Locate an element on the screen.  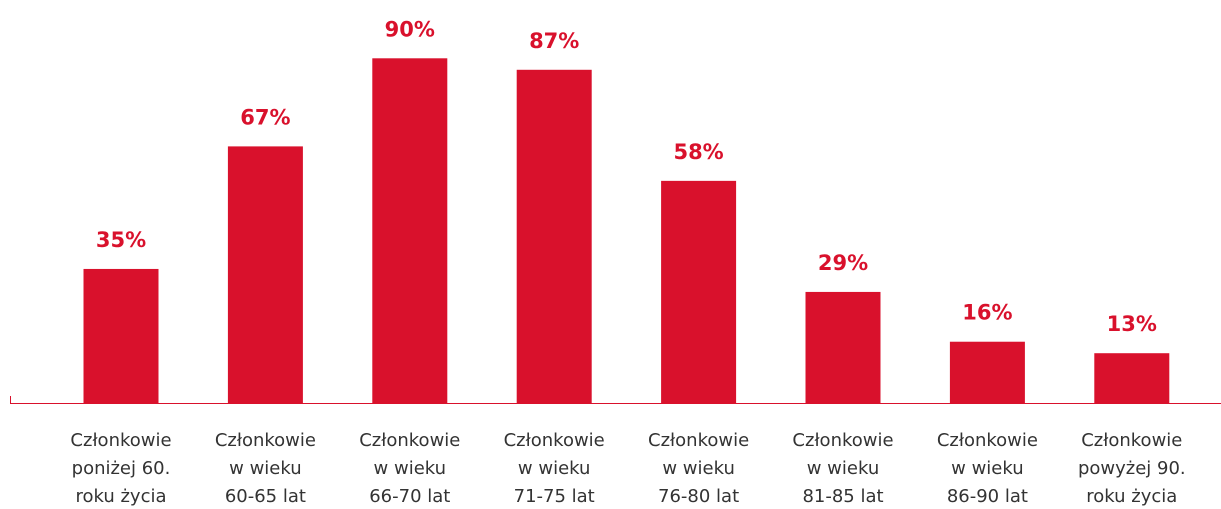
x-tick-label: 76-80 lat is located at coordinates (698, 496).